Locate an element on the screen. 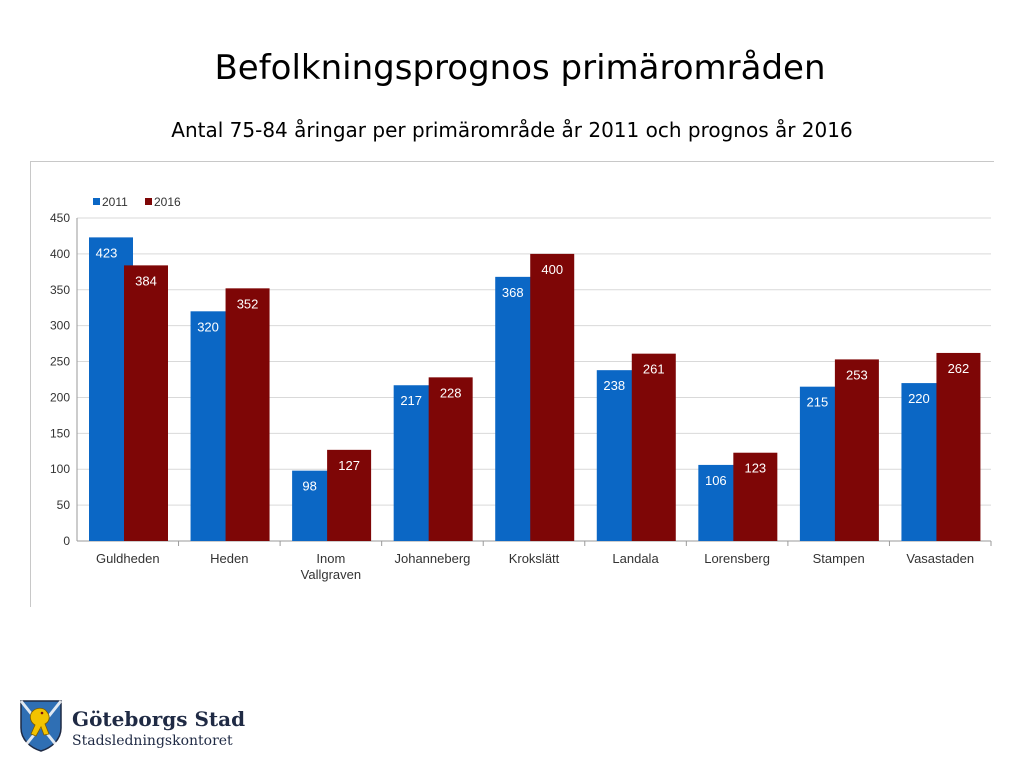 The width and height of the screenshot is (1024, 768). data-label: 320 is located at coordinates (208, 326).